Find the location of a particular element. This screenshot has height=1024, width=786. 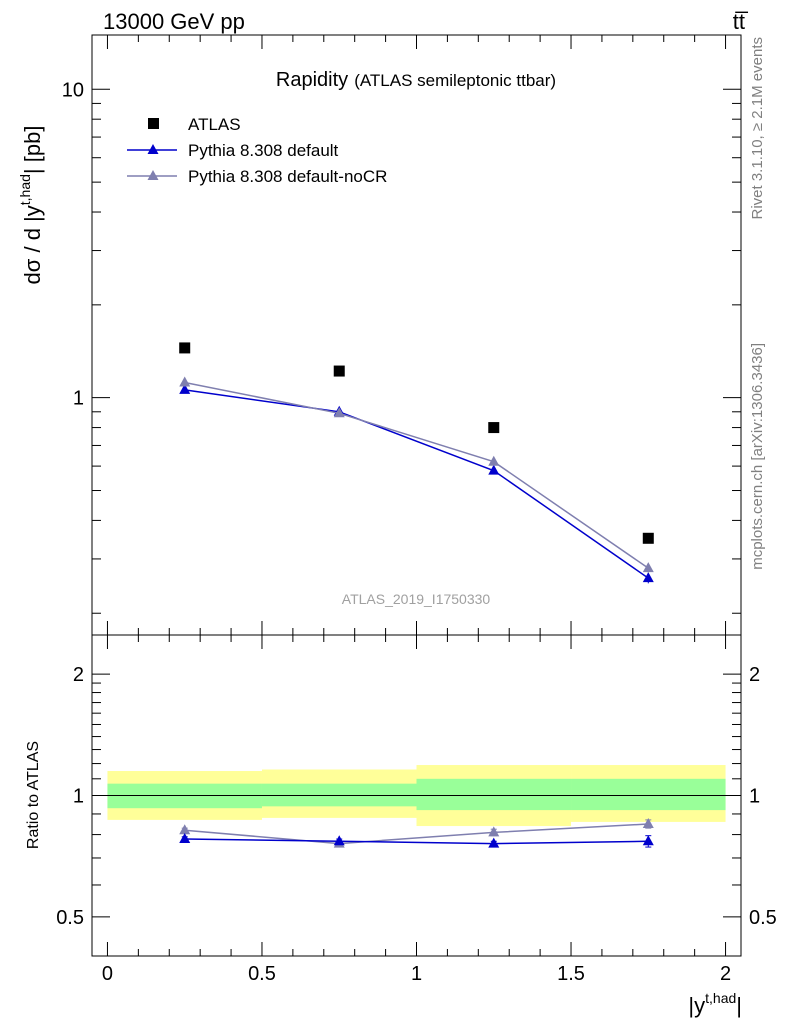

legend-marker-default is located at coordinates (153, 149).